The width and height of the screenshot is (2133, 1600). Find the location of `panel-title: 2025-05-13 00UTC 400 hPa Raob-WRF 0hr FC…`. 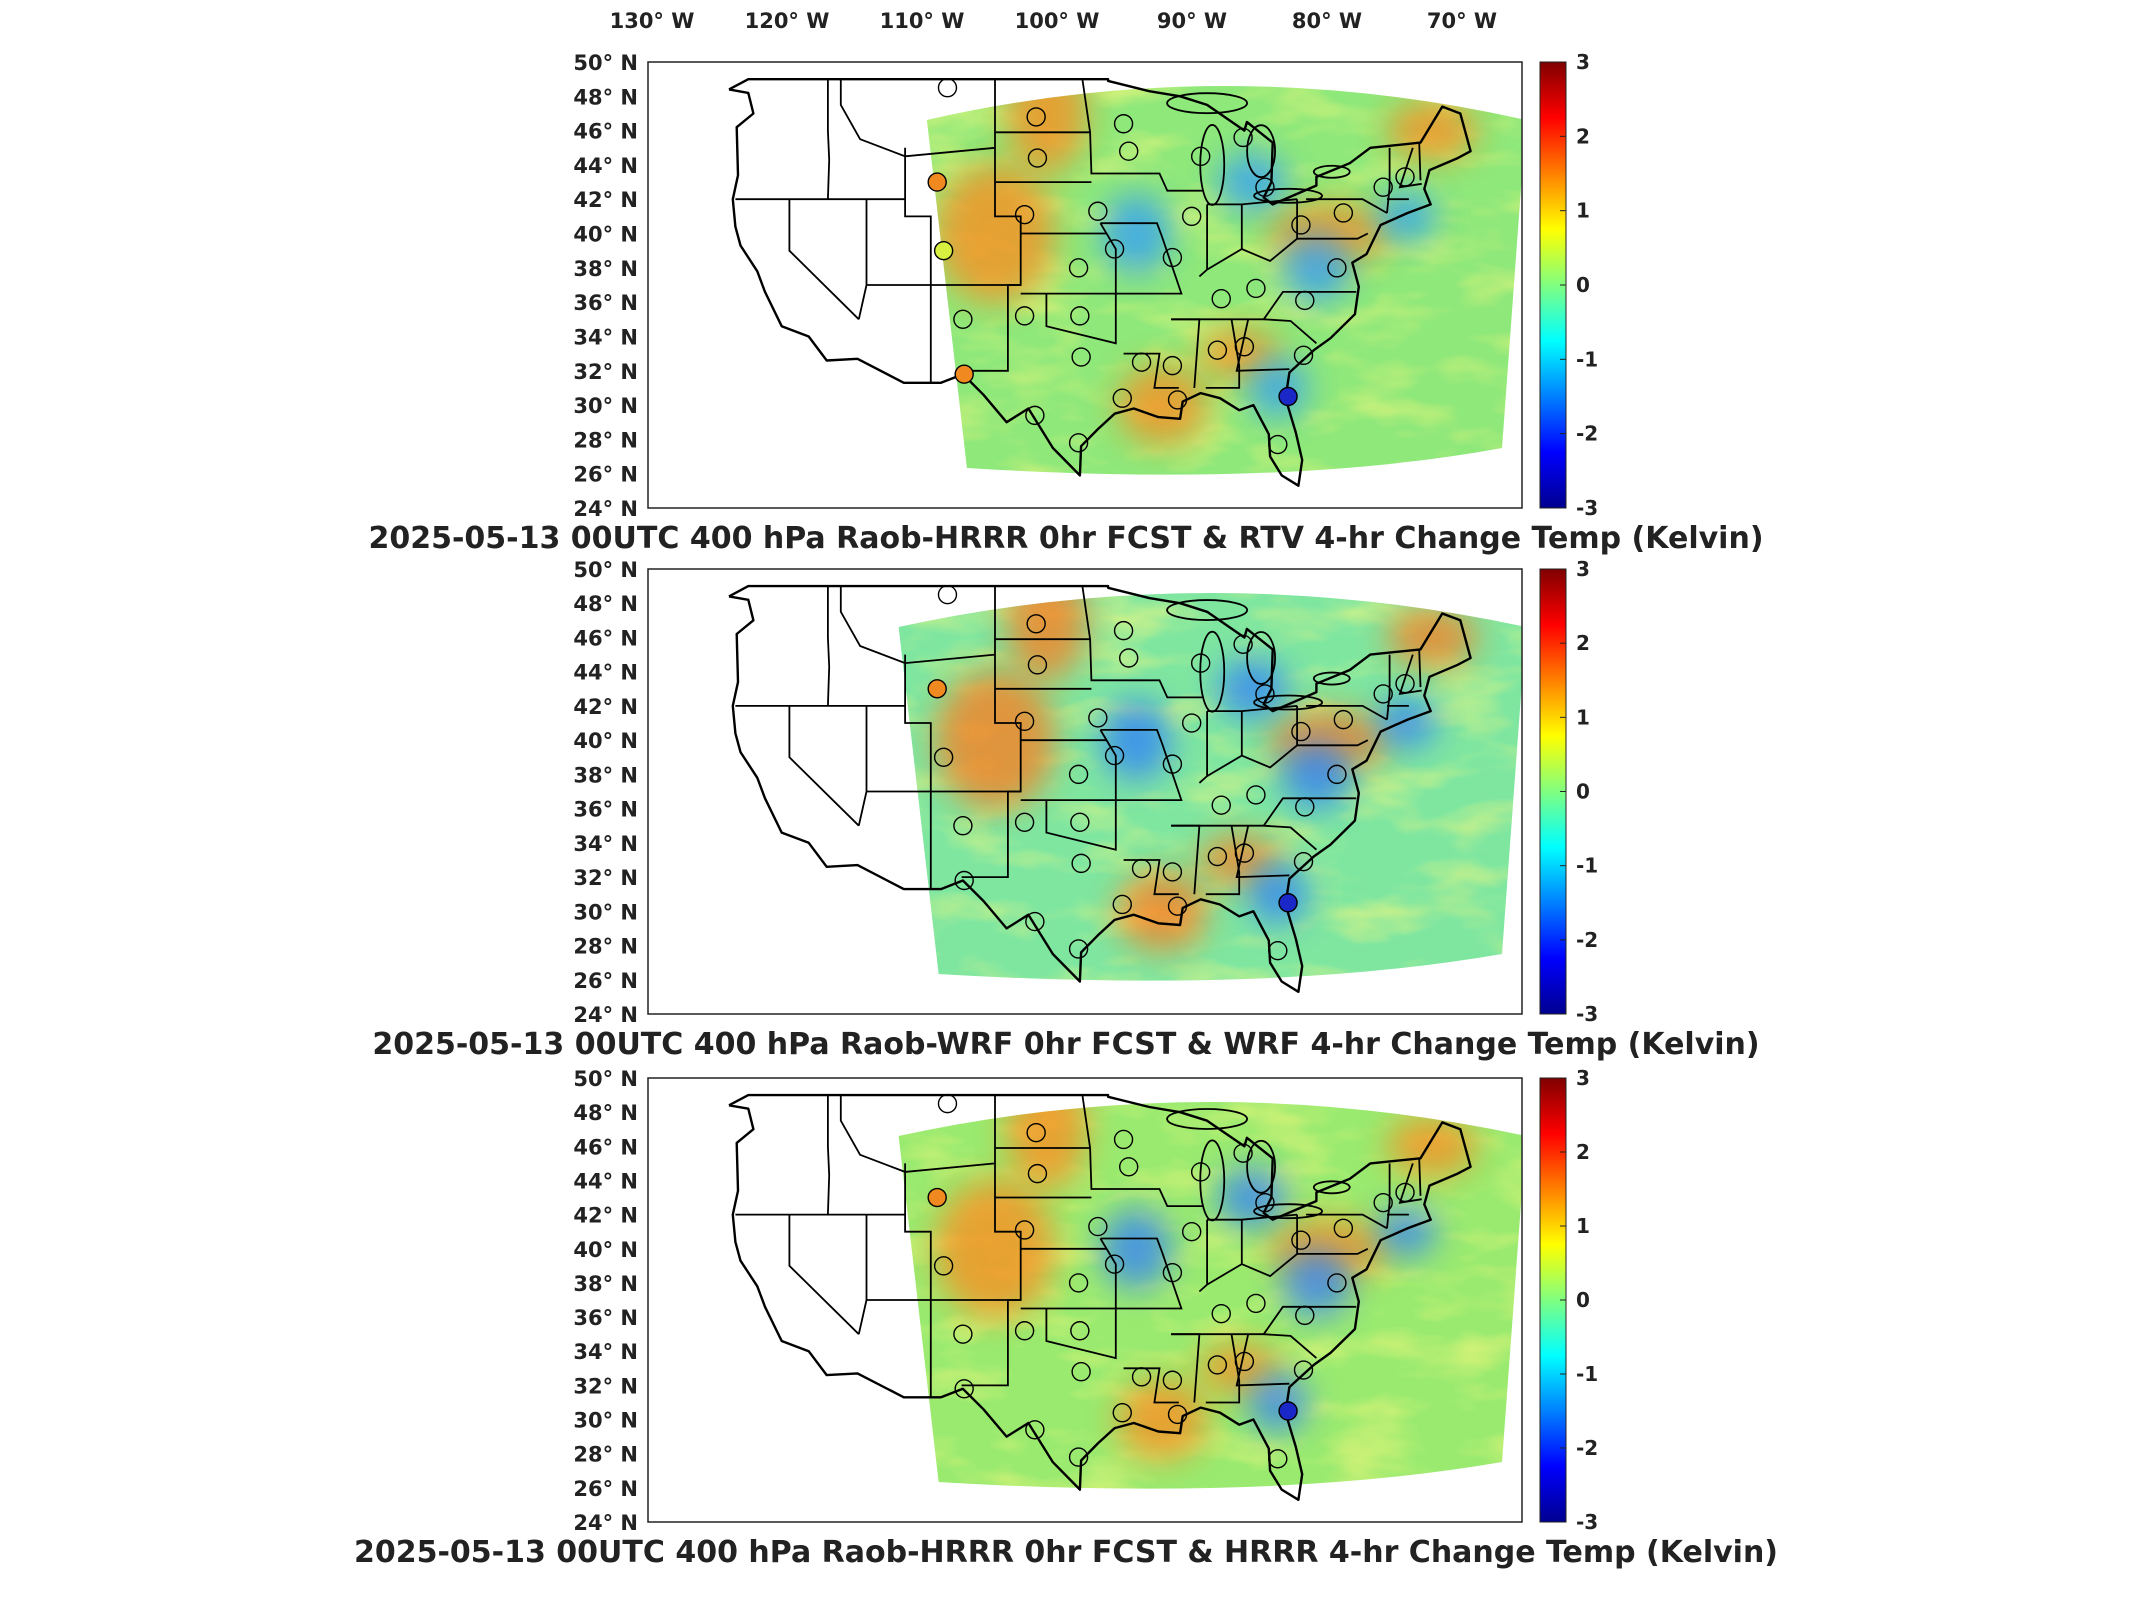

panel-title: 2025-05-13 00UTC 400 hPa Raob-WRF 0hr FC… is located at coordinates (1065, 1044).